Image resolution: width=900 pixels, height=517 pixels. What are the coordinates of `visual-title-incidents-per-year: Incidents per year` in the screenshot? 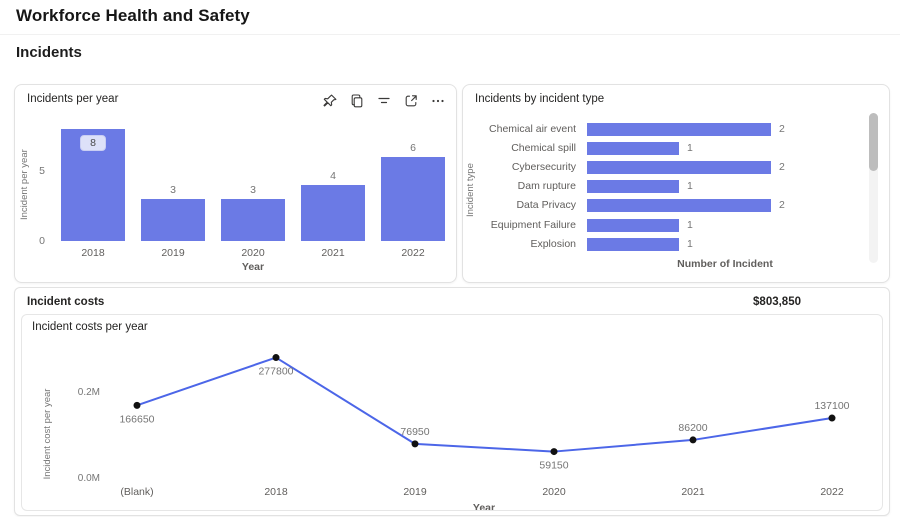 It's located at (73, 99).